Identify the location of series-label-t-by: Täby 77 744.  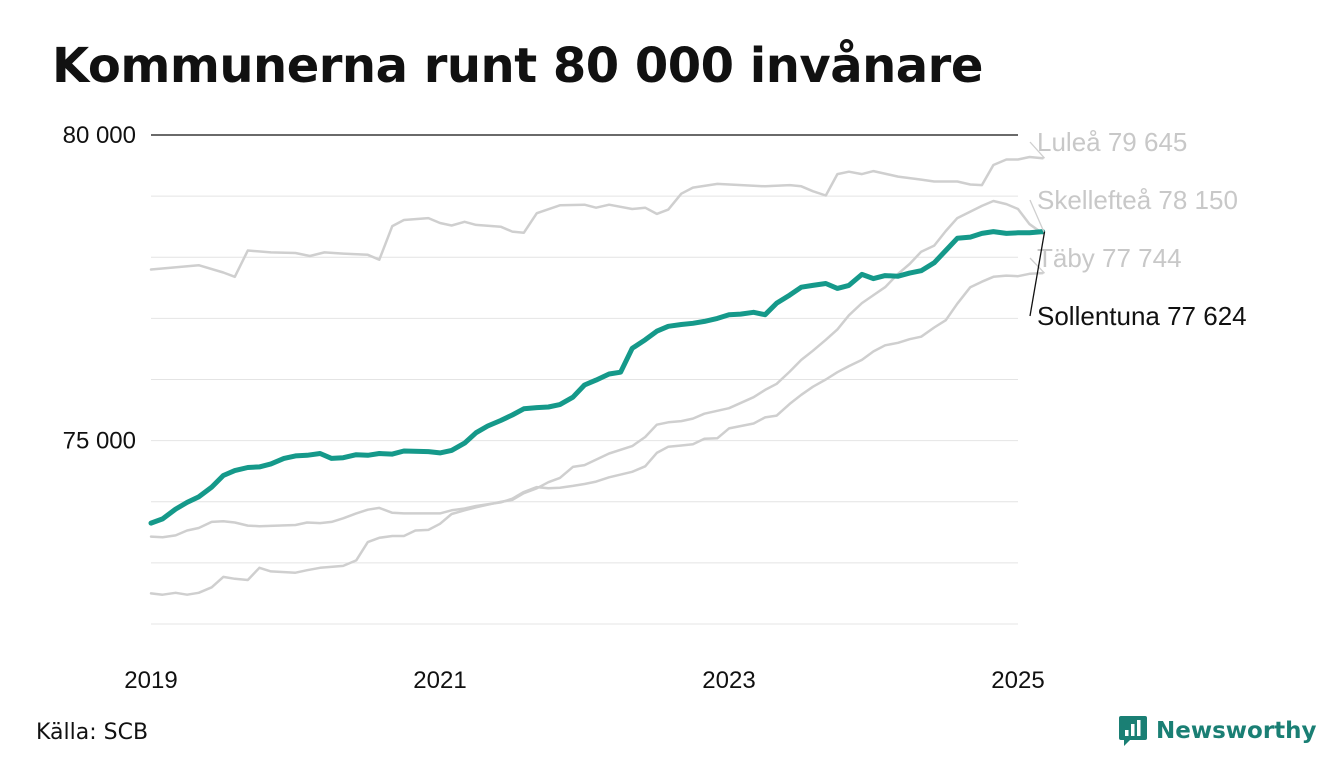
(1109, 258).